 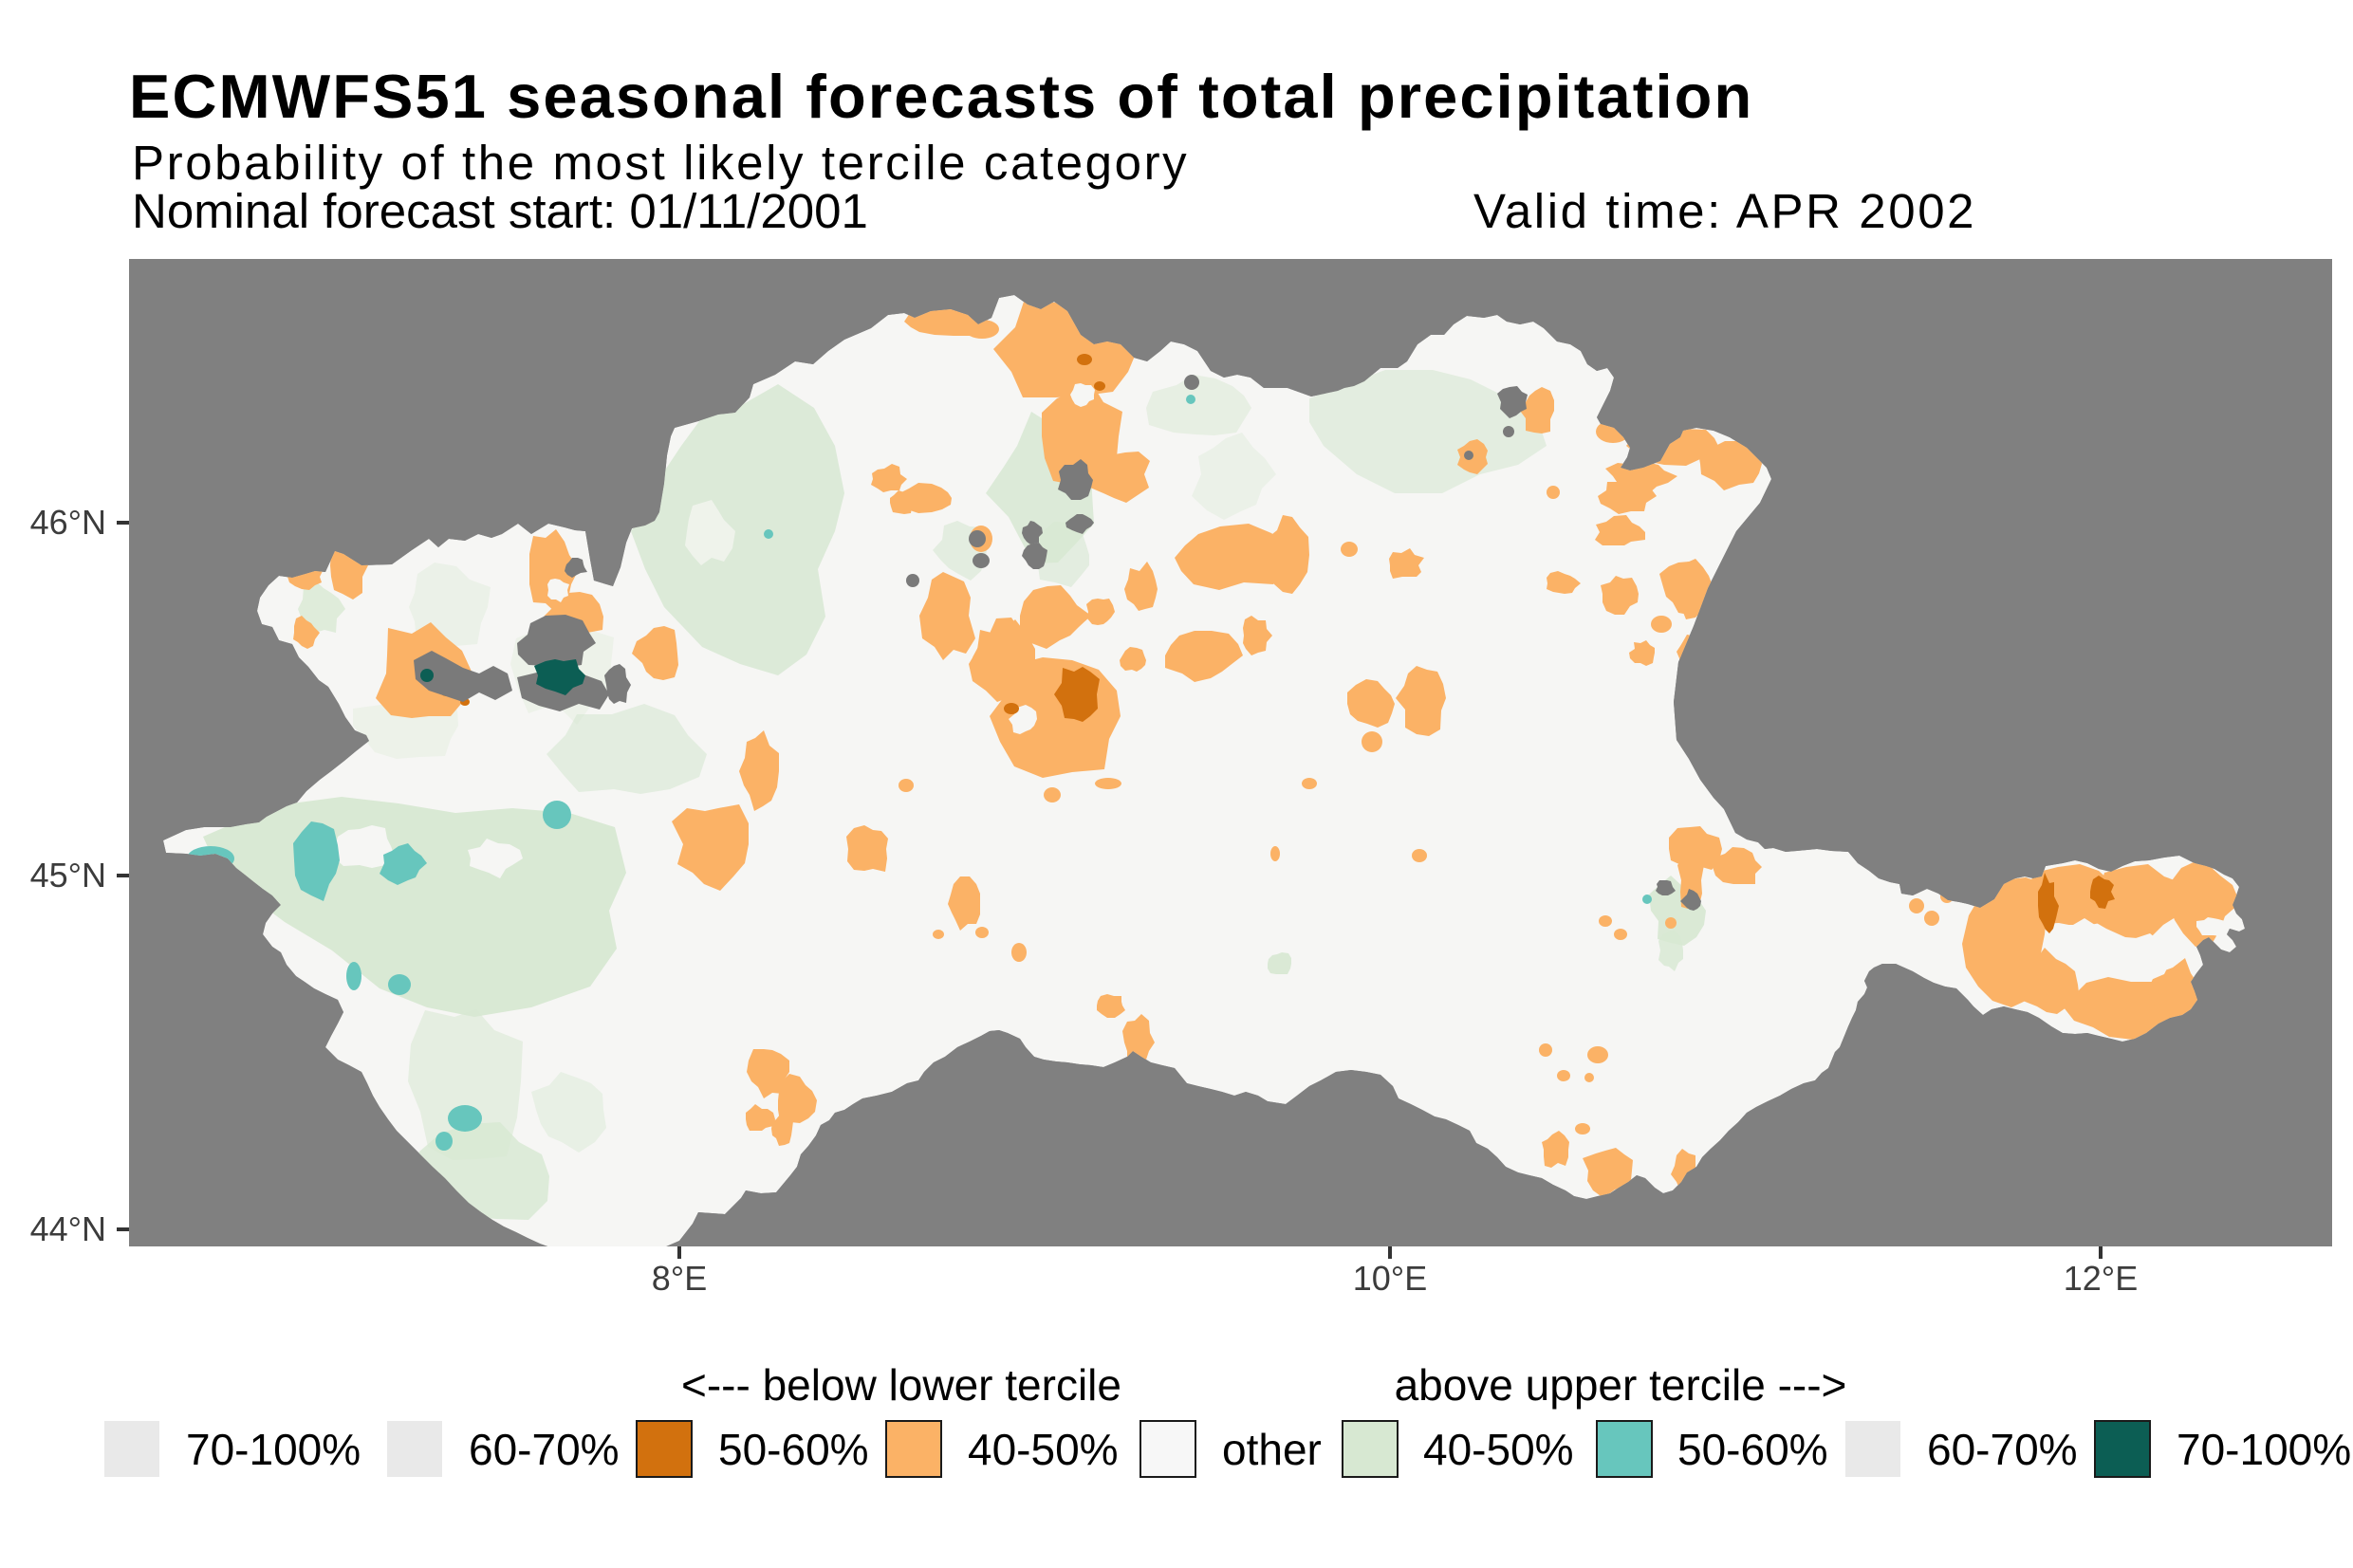 I want to click on svg-text: 10°E, so click(x=1390, y=1279).